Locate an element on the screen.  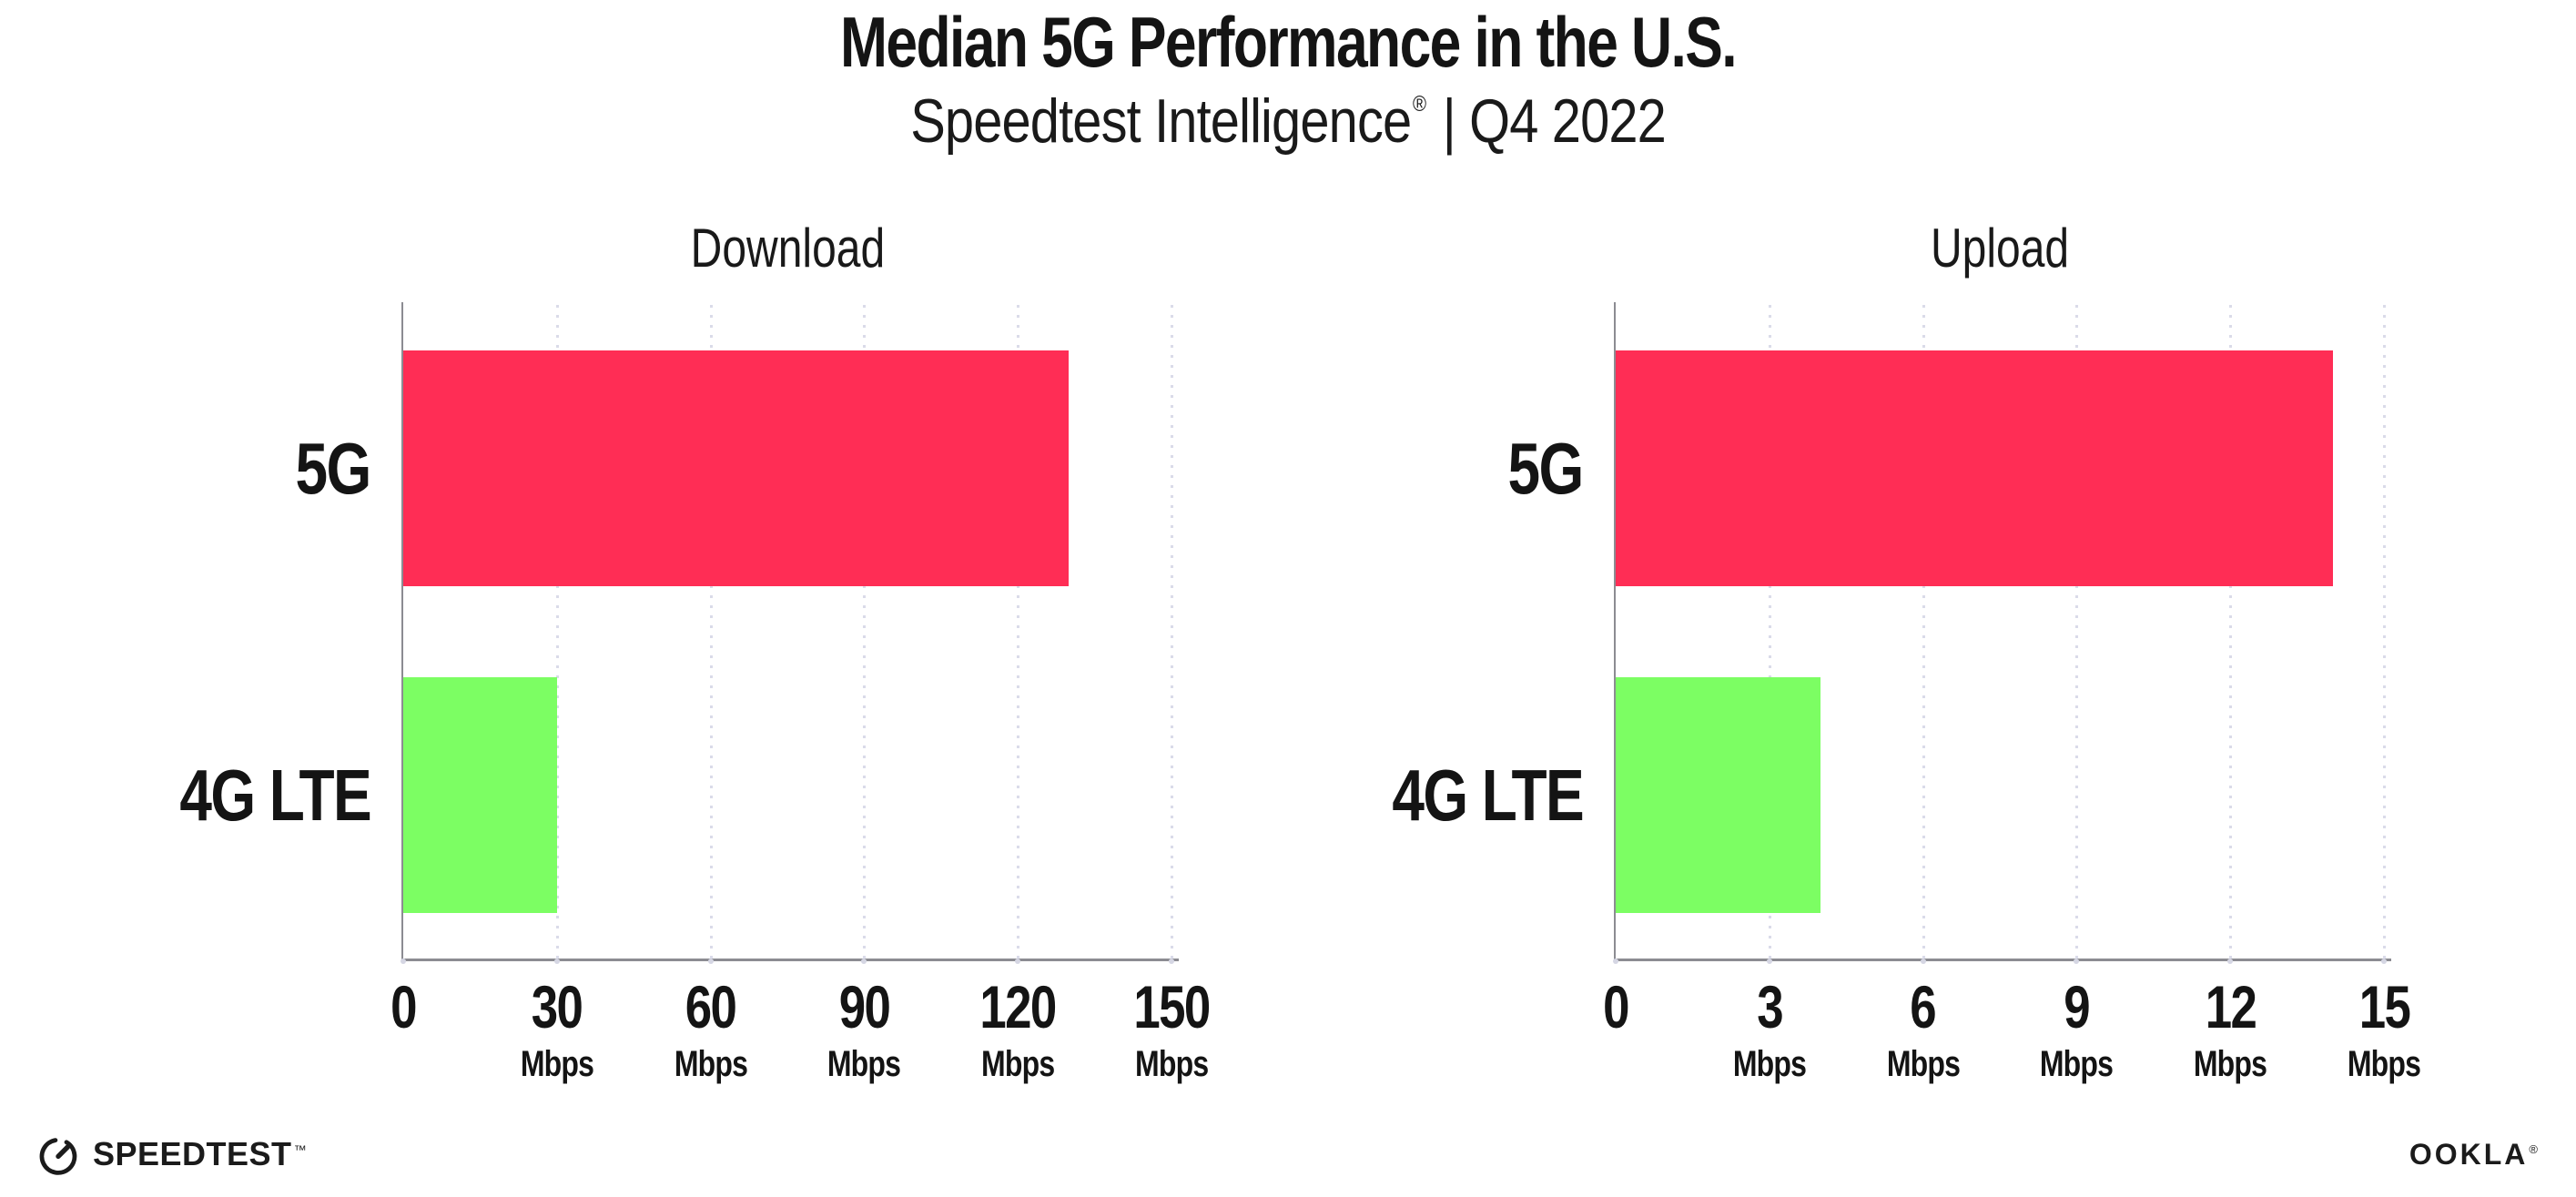
tick-unit-12: Mbps is located at coordinates (2230, 1064).